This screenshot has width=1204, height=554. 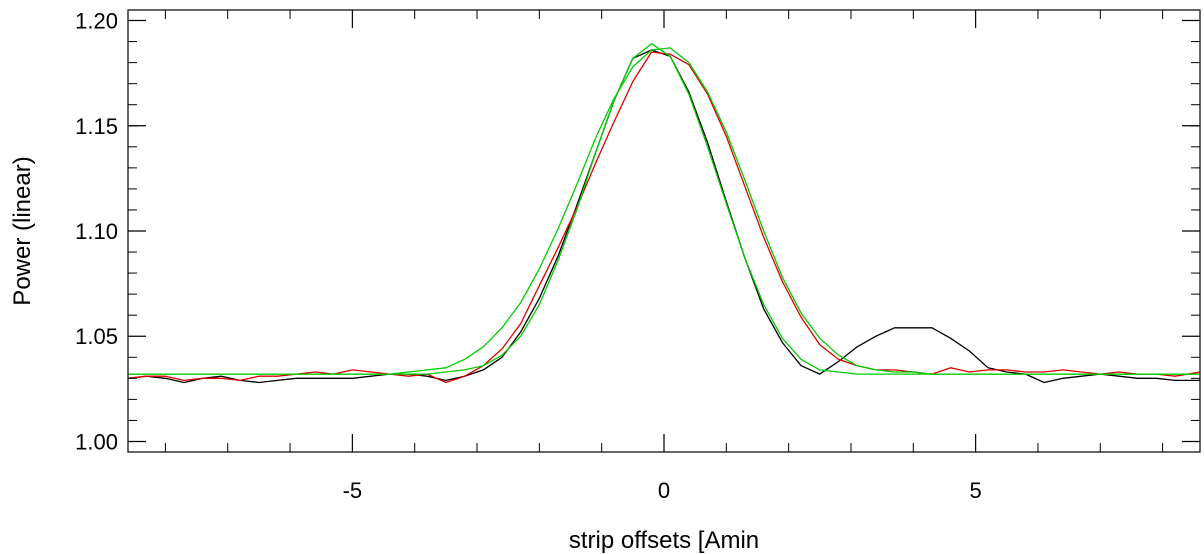 What do you see at coordinates (22, 230) in the screenshot?
I see `y-axis-label: Power (linear)` at bounding box center [22, 230].